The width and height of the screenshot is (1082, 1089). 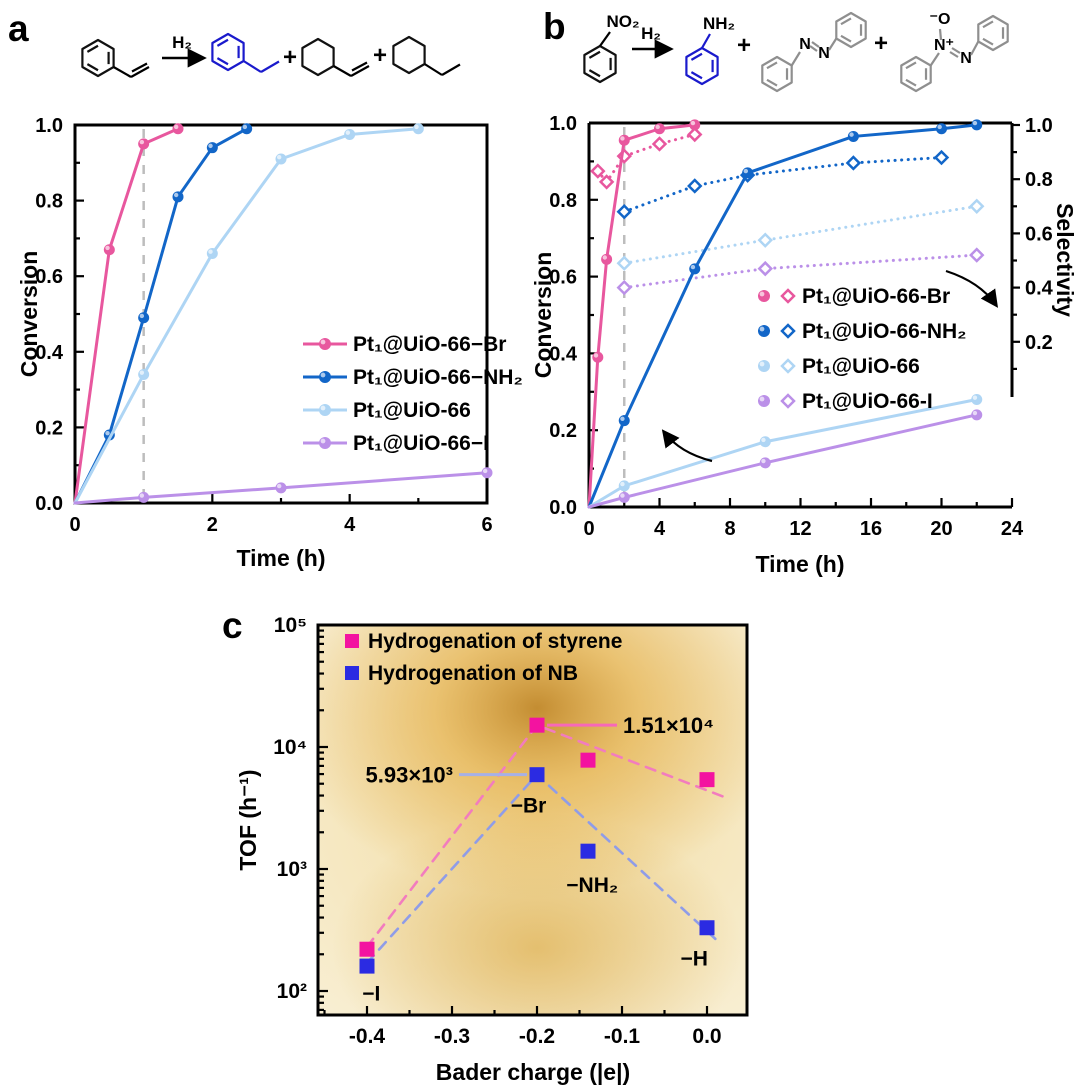 What do you see at coordinates (1039, 180) in the screenshot?
I see `right-tick-label: 0.8` at bounding box center [1039, 180].